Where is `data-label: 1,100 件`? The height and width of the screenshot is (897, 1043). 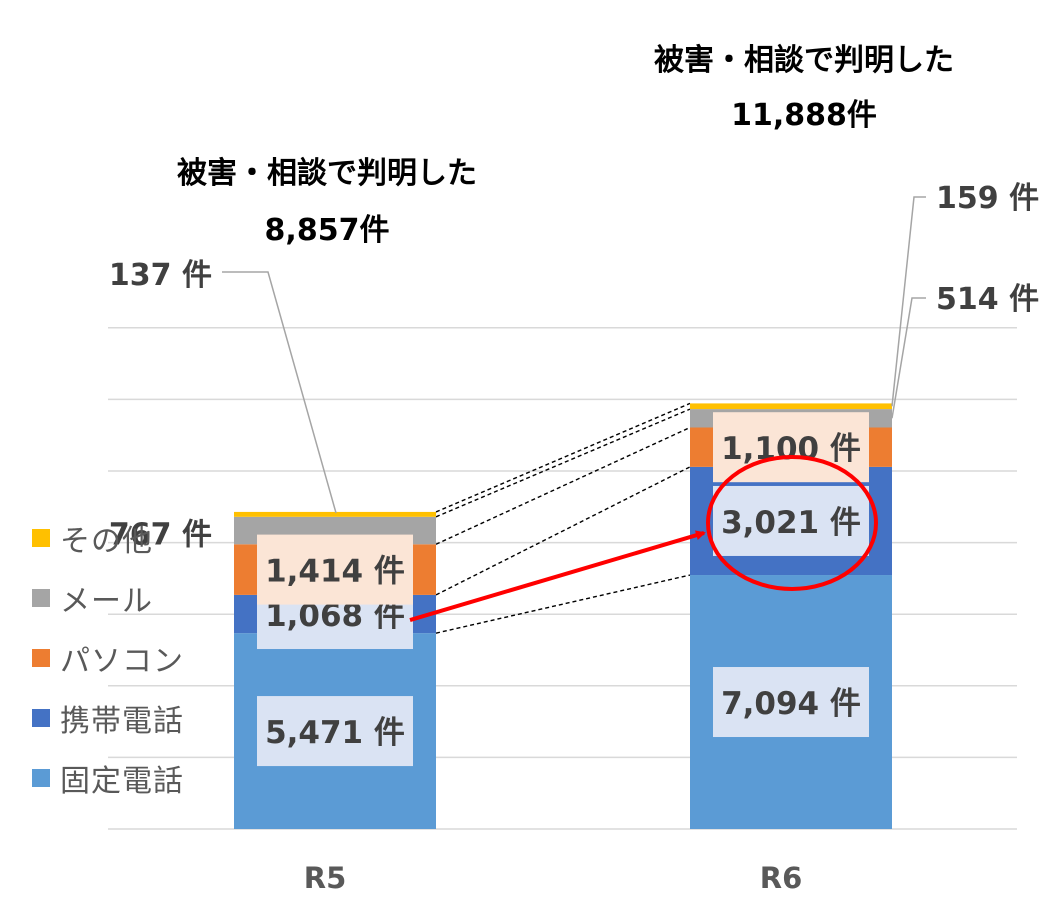
data-label: 1,100 件 is located at coordinates (791, 449).